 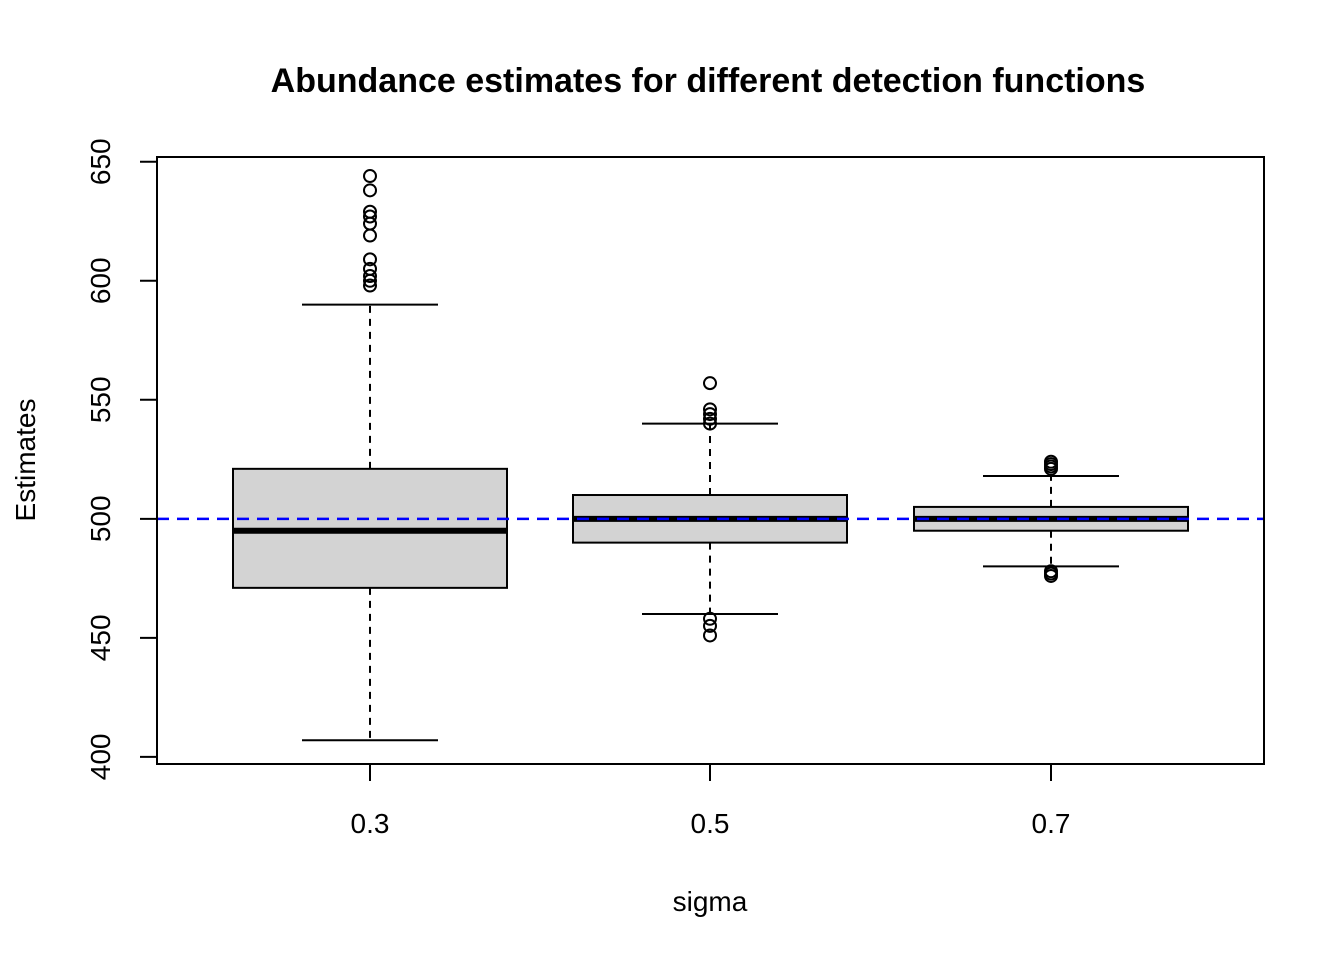 What do you see at coordinates (370, 823) in the screenshot?
I see `x-tick-label: 0.3` at bounding box center [370, 823].